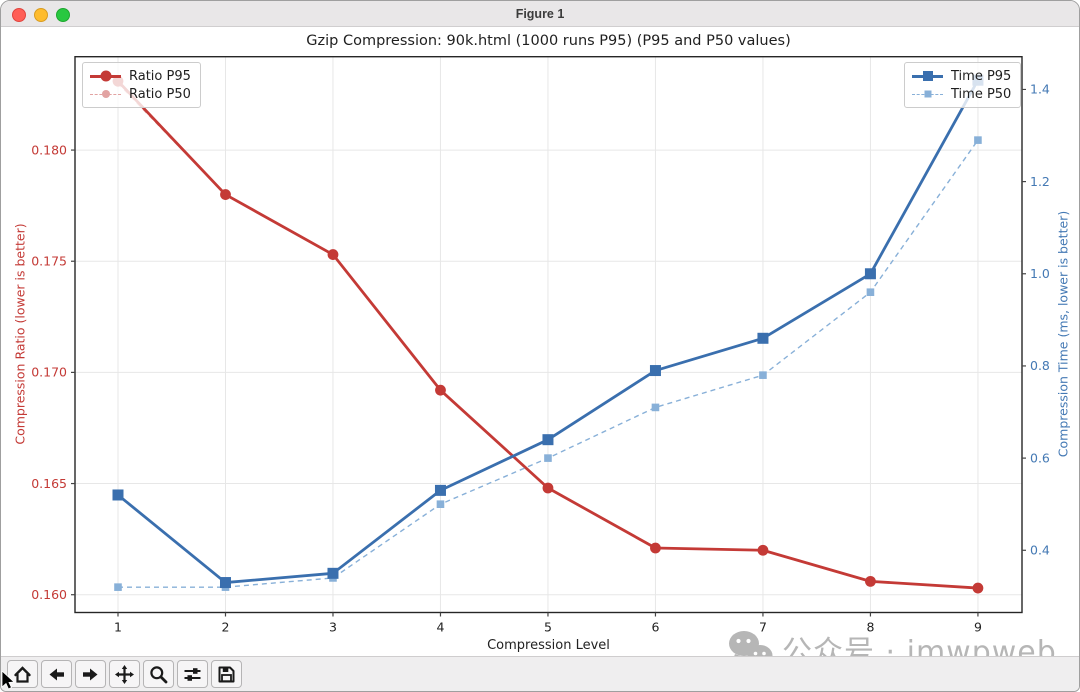 The image size is (1080, 692). What do you see at coordinates (763, 627) in the screenshot?
I see `x-tick-label: 7` at bounding box center [763, 627].